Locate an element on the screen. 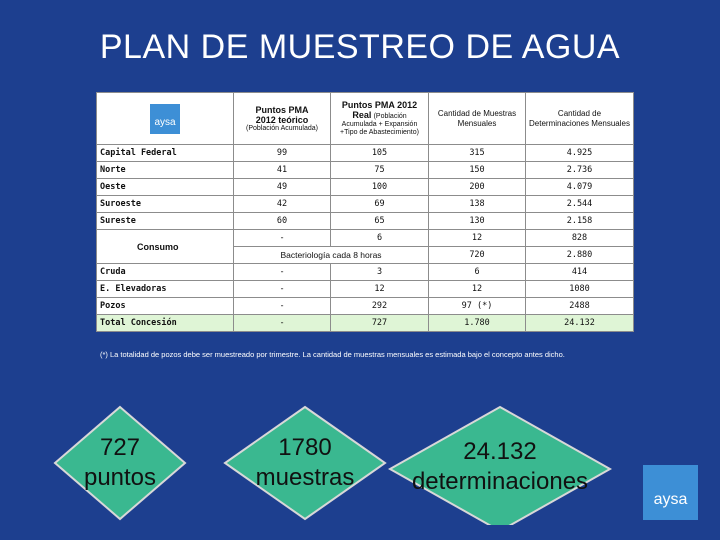 The width and height of the screenshot is (720, 540). header-logo-cell: aysa is located at coordinates (165, 118).